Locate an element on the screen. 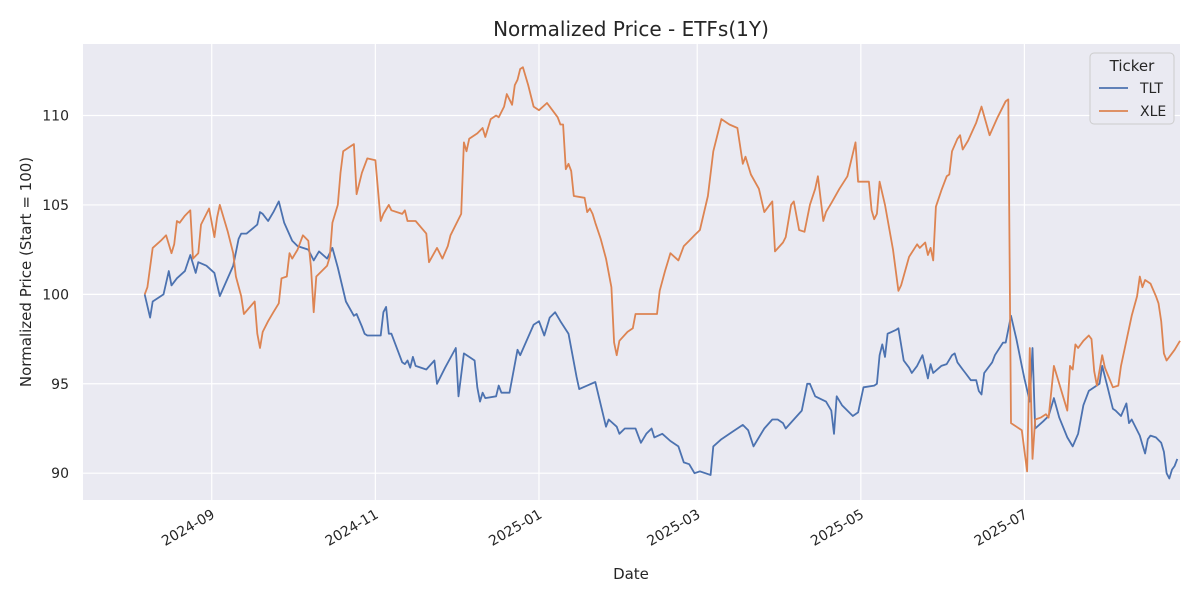 Image resolution: width=1200 pixels, height=600 pixels. chart-title: Normalized Price - ETFs(1Y) is located at coordinates (631, 29).